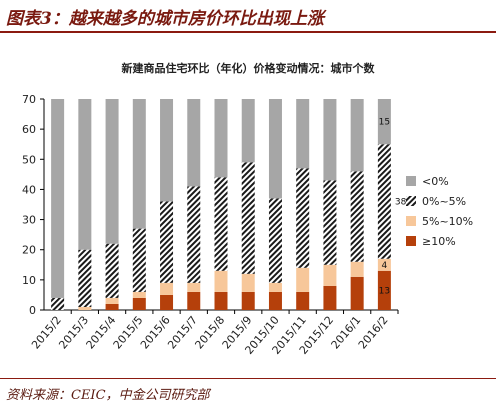 The image size is (496, 411). Describe the element at coordinates (435, 181) in the screenshot. I see `legend-label: <0%` at that location.